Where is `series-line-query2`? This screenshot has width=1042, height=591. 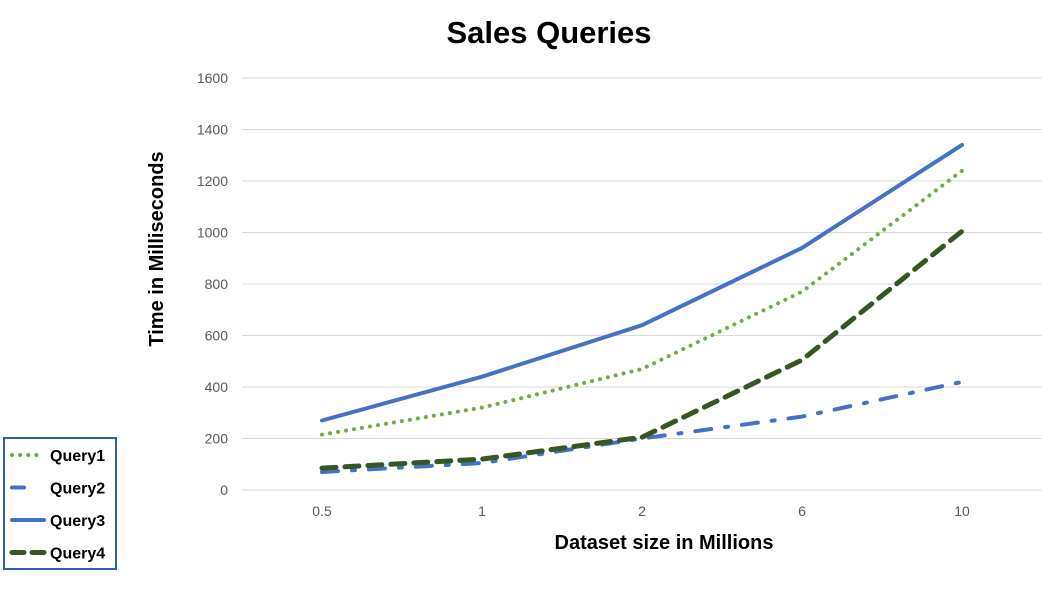
series-line-query2 is located at coordinates (642, 426).